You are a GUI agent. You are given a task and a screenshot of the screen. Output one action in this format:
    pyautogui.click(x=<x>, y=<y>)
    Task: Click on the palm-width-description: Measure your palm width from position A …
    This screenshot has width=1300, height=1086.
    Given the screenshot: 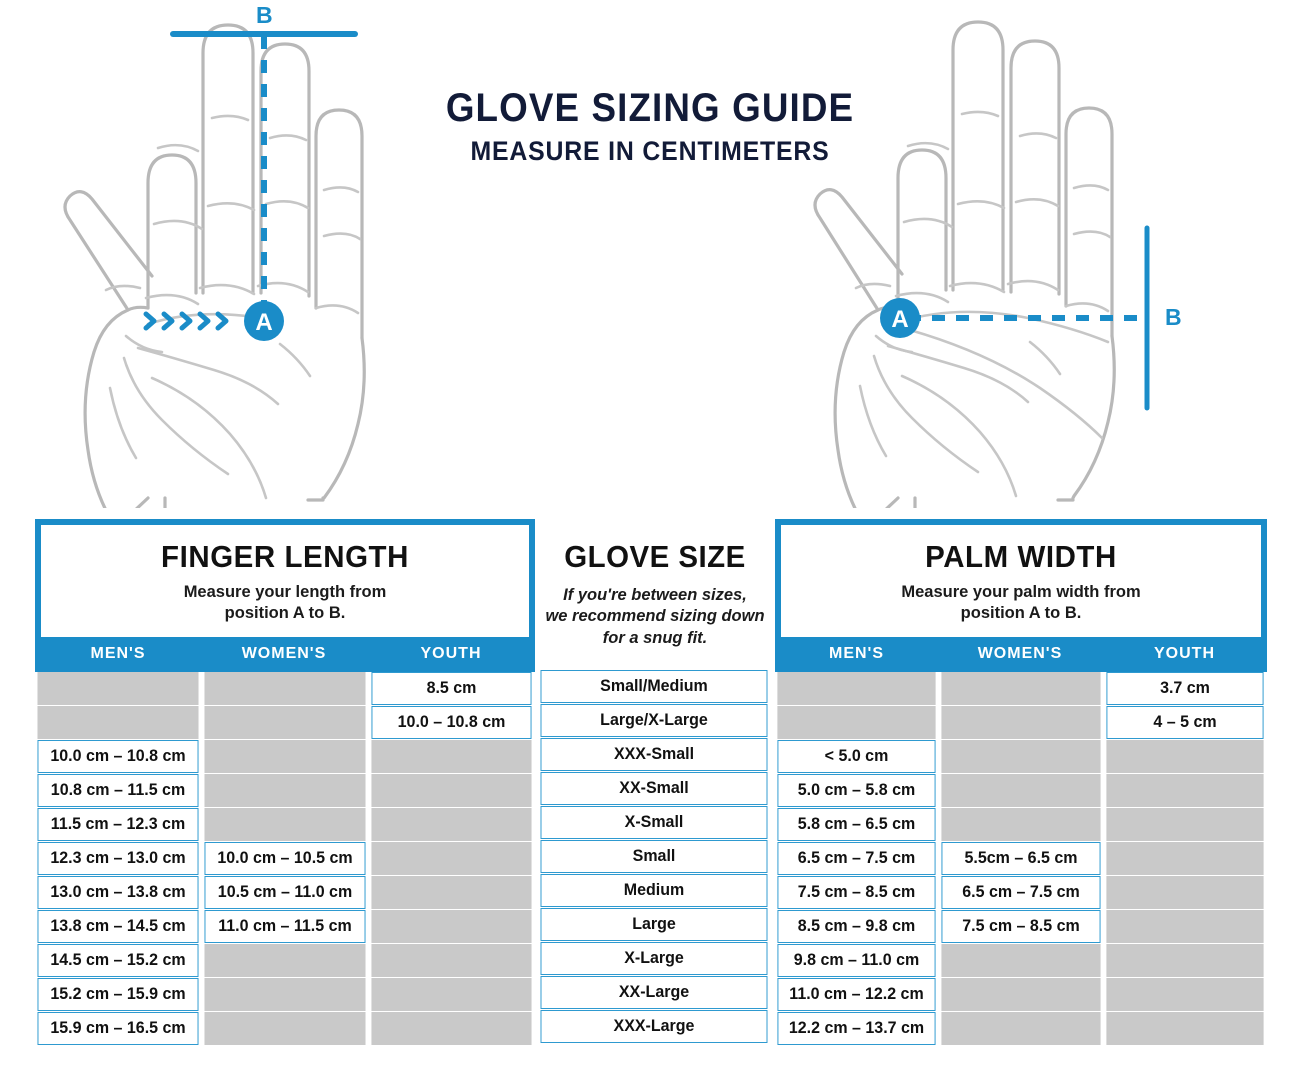 What is the action you would take?
    pyautogui.click(x=1021, y=602)
    